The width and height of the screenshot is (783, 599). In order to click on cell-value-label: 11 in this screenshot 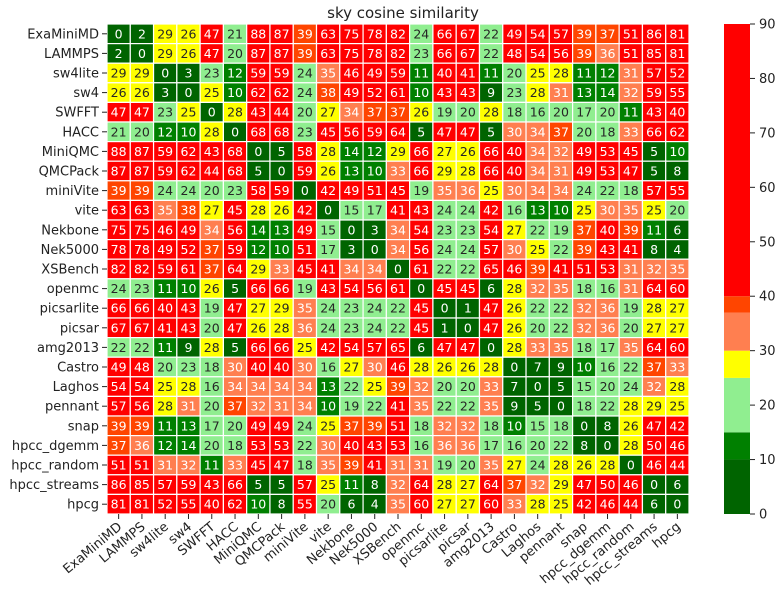, I will do `click(654, 229)`.